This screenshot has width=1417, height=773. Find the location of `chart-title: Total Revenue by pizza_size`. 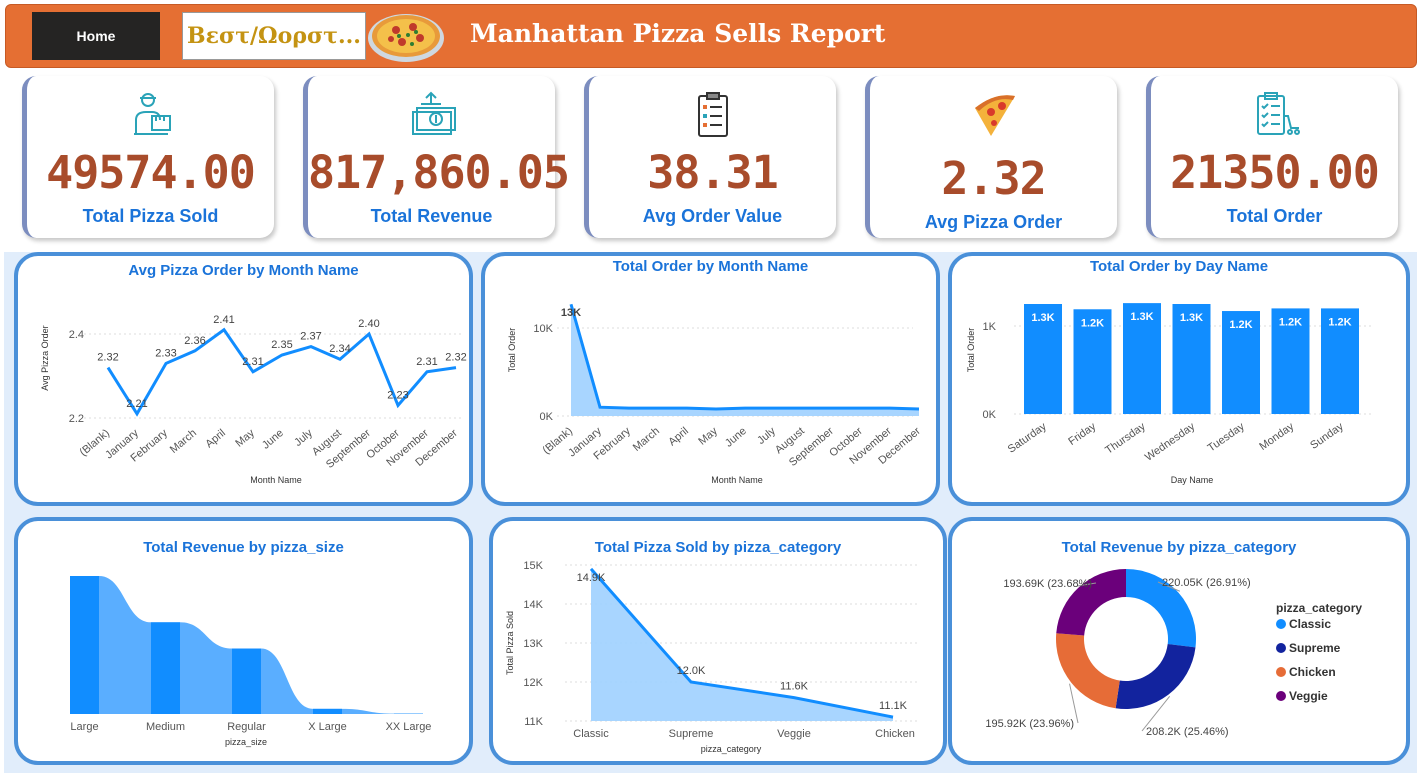

chart-title: Total Revenue by pizza_size is located at coordinates (243, 547).